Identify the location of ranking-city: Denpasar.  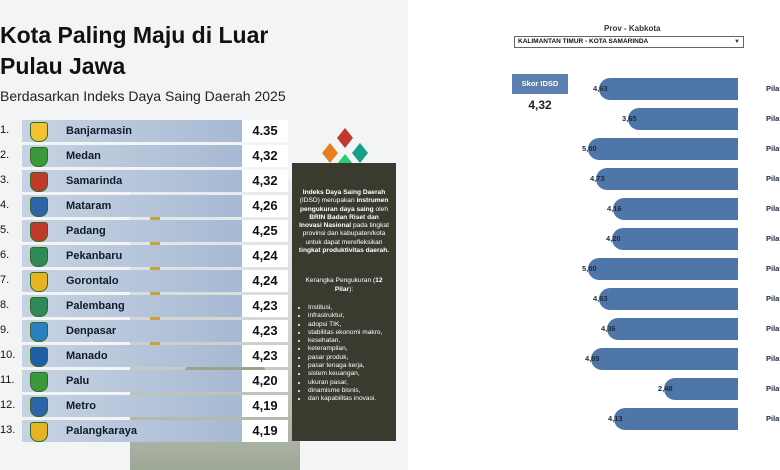
(91, 331).